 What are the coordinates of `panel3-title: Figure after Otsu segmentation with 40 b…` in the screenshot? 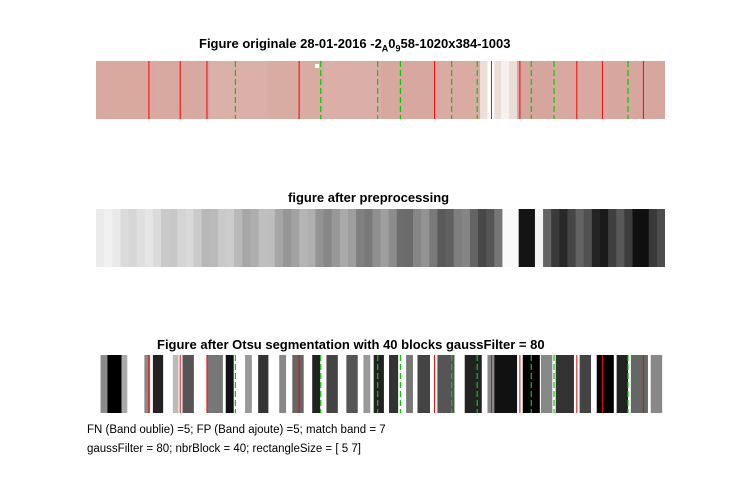 It's located at (351, 344).